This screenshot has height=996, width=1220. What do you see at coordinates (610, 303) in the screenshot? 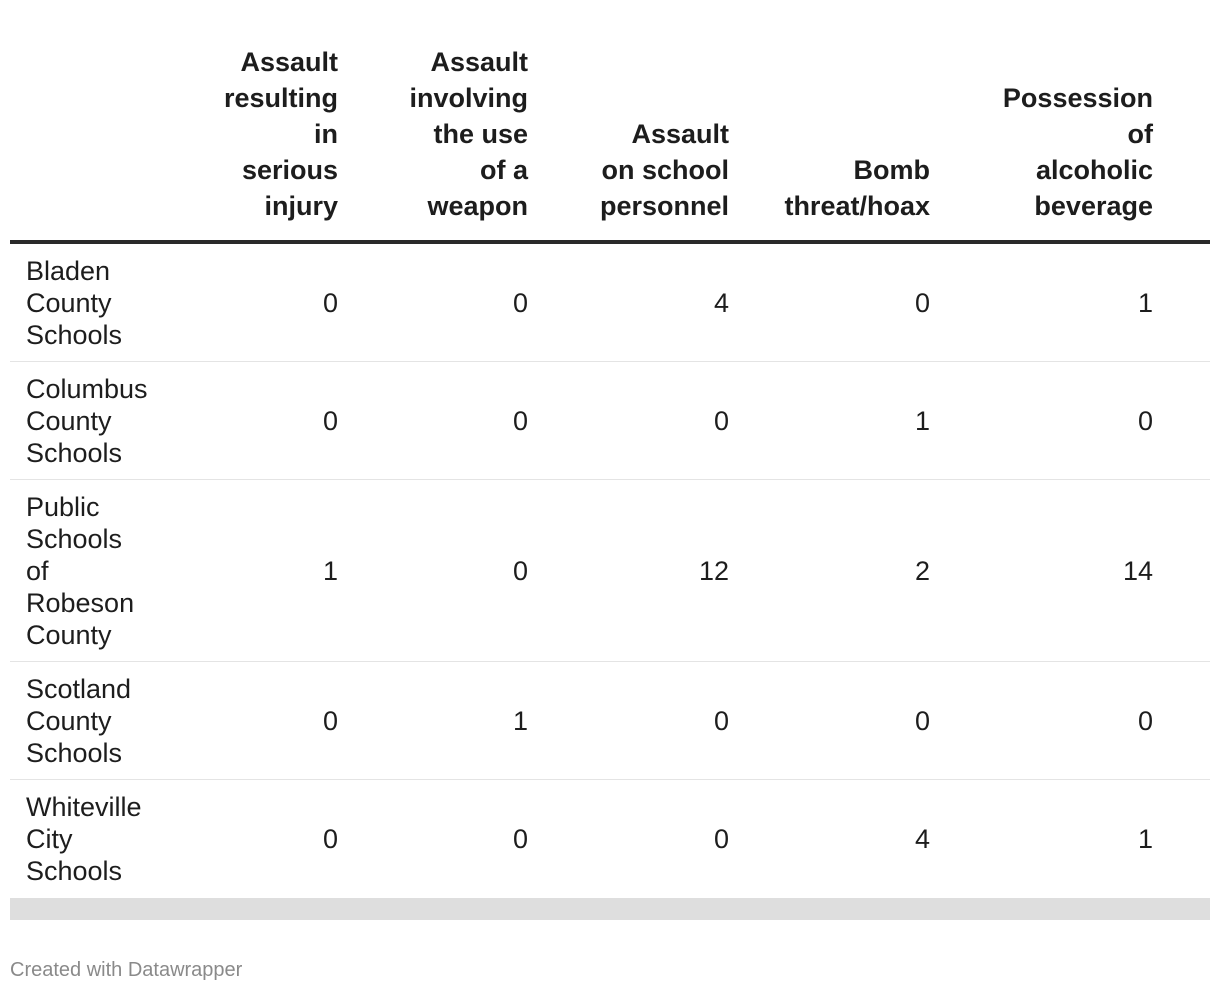
I see `table-row: Bladen County Schools 0 0 4 0 1` at bounding box center [610, 303].